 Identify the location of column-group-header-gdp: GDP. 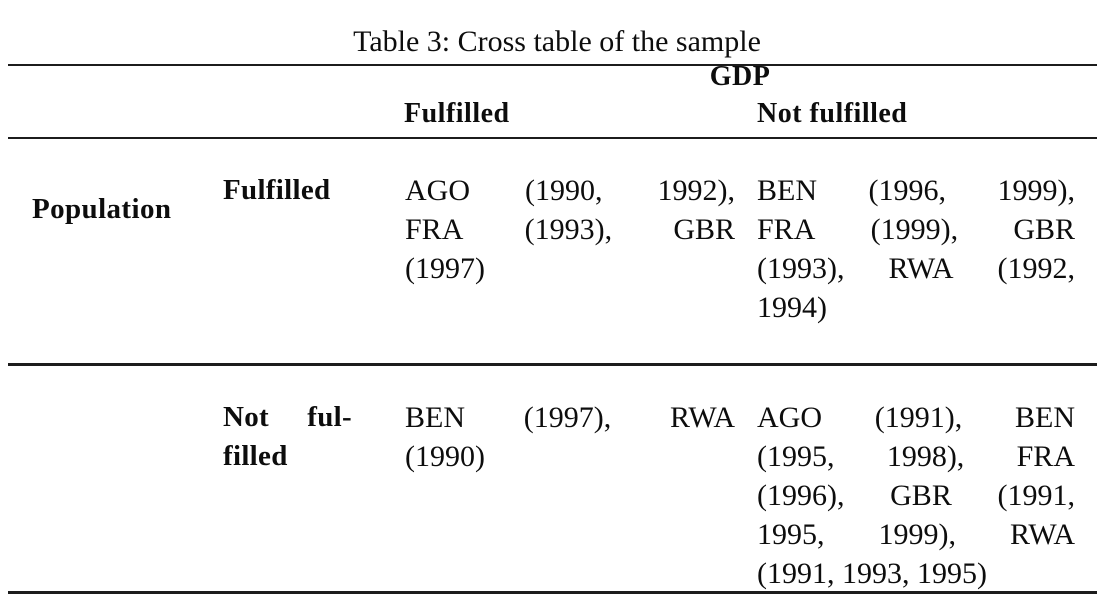
(740, 76).